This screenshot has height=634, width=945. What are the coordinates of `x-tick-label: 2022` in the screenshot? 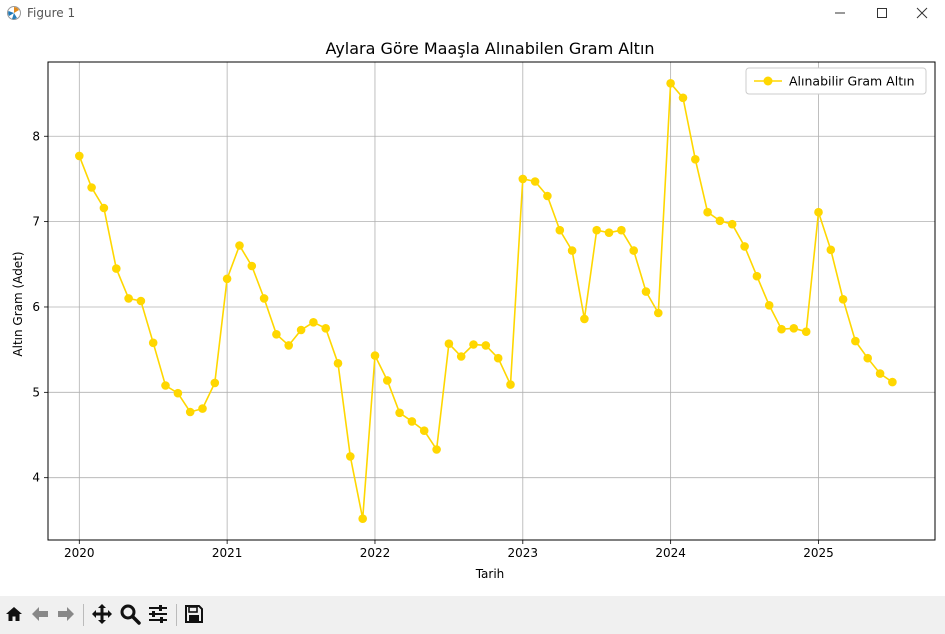 It's located at (375, 553).